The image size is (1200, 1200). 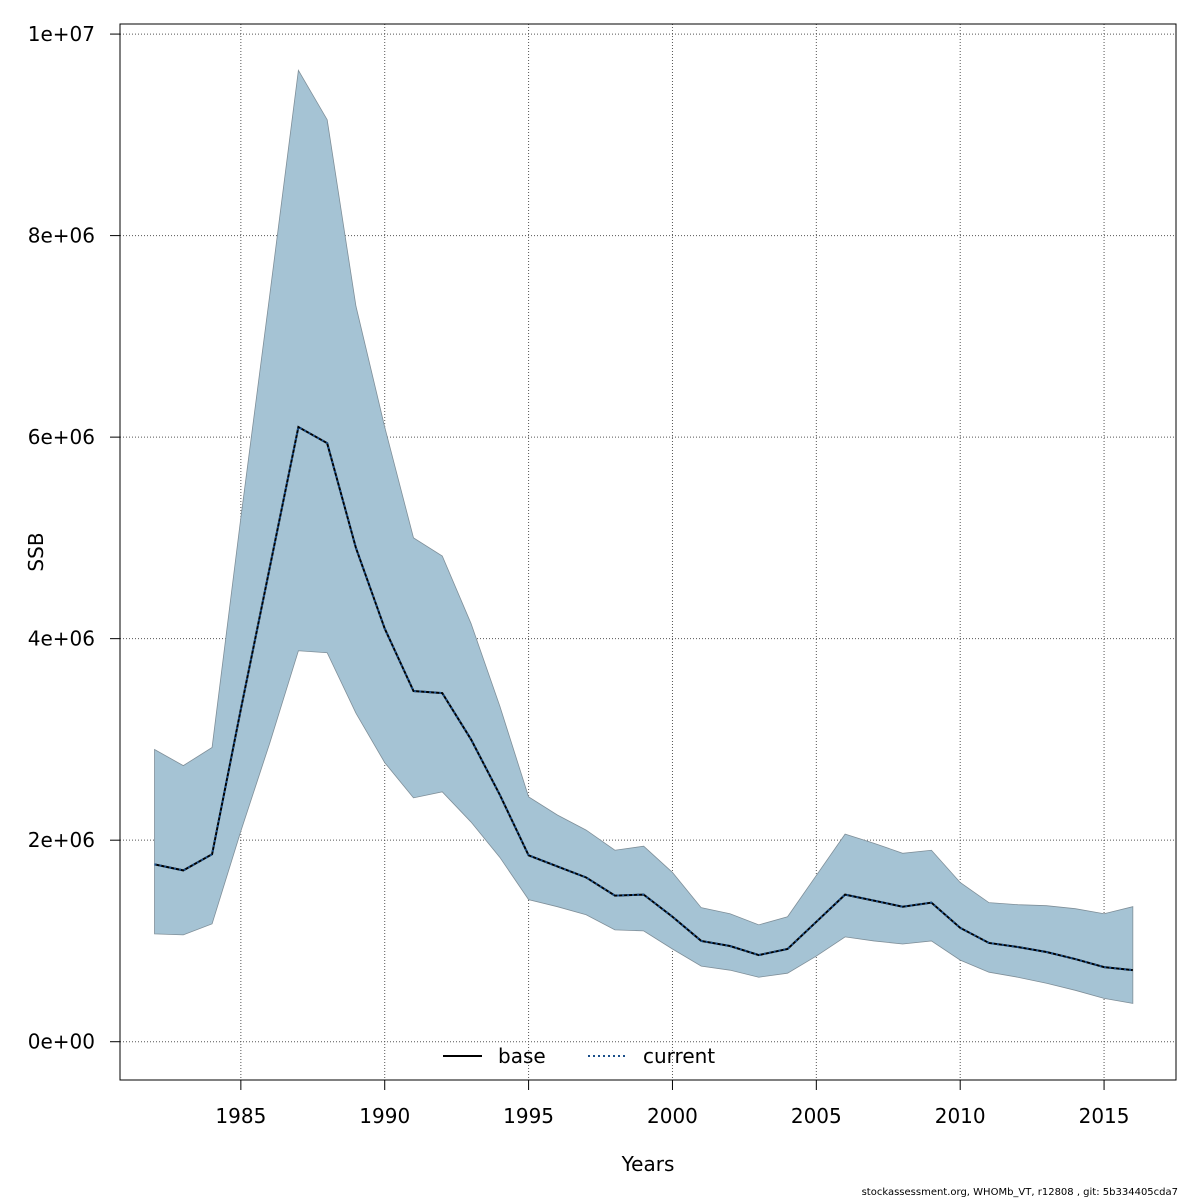 What do you see at coordinates (648, 1164) in the screenshot?
I see `x-axis-title: Years` at bounding box center [648, 1164].